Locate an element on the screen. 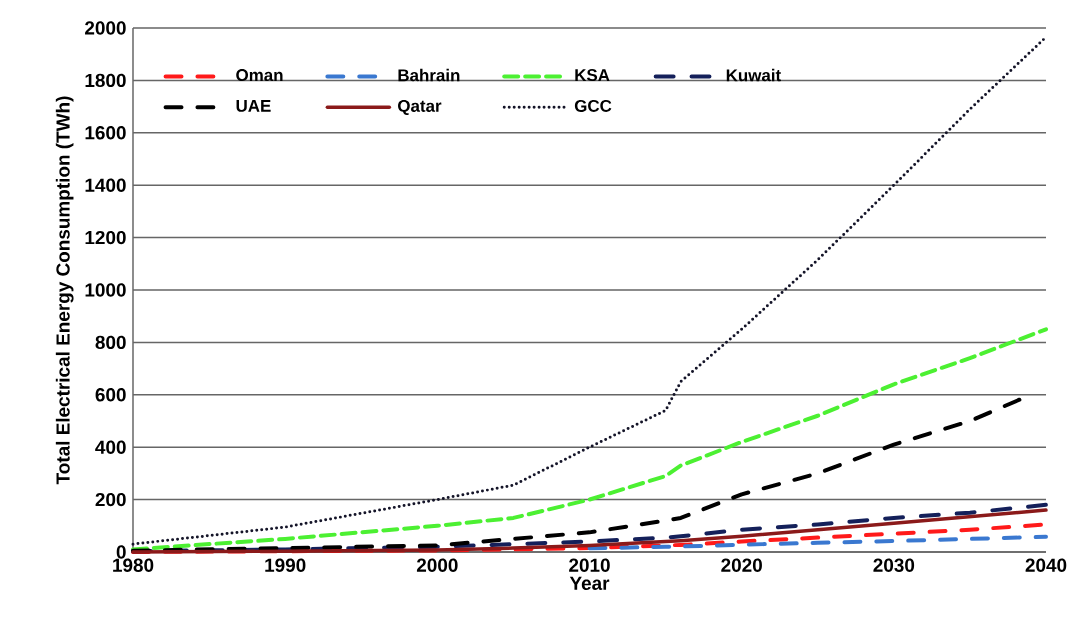 The width and height of the screenshot is (1079, 632). legend-label: GCC is located at coordinates (593, 105).